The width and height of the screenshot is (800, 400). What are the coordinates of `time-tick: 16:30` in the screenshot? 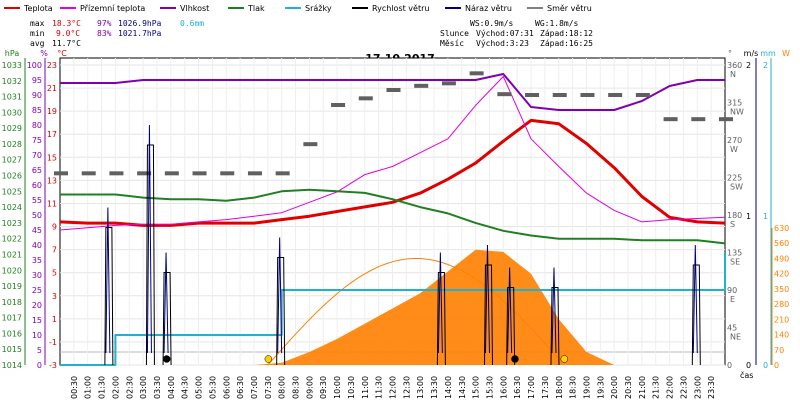 It's located at (517, 387).